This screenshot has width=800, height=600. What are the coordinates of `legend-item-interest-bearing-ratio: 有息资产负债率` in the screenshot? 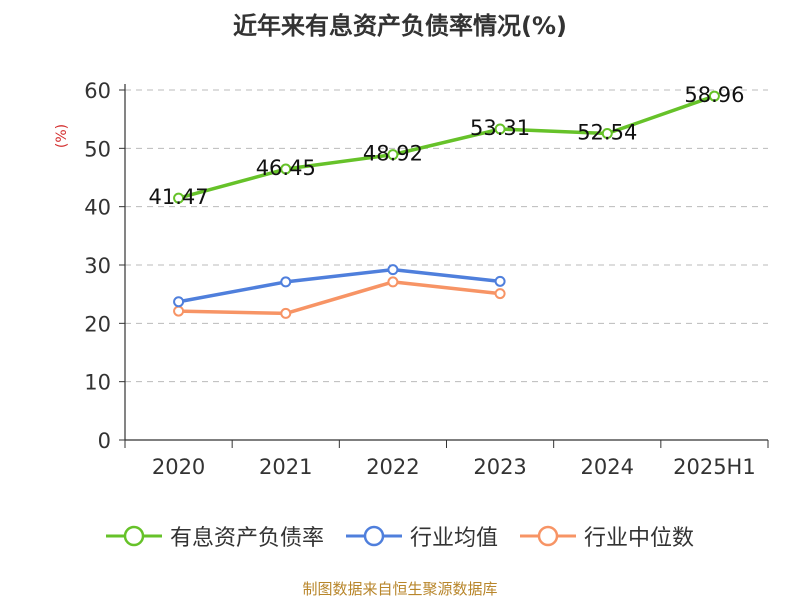 It's located at (214, 536).